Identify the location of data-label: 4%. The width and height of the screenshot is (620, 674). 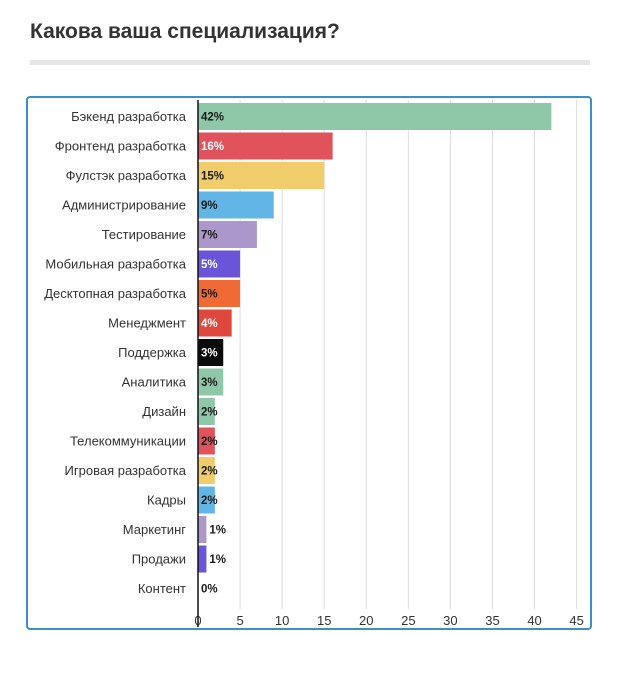
(209, 324).